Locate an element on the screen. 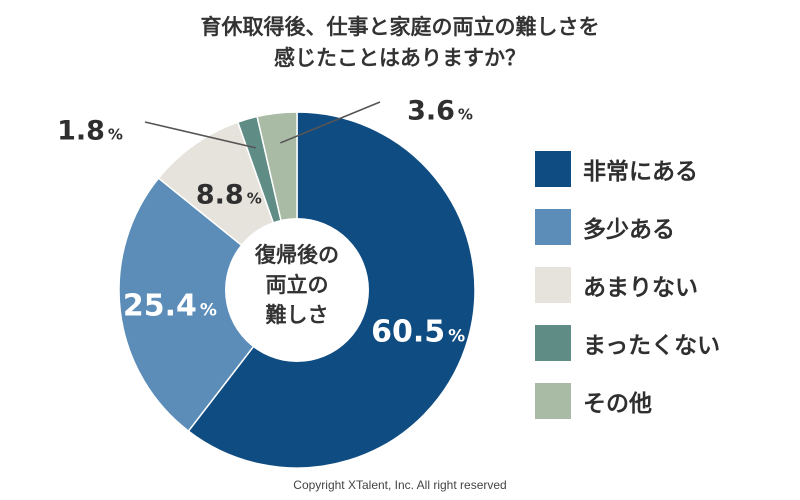 This screenshot has height=500, width=800. legend-item-other: その他 is located at coordinates (660, 401).